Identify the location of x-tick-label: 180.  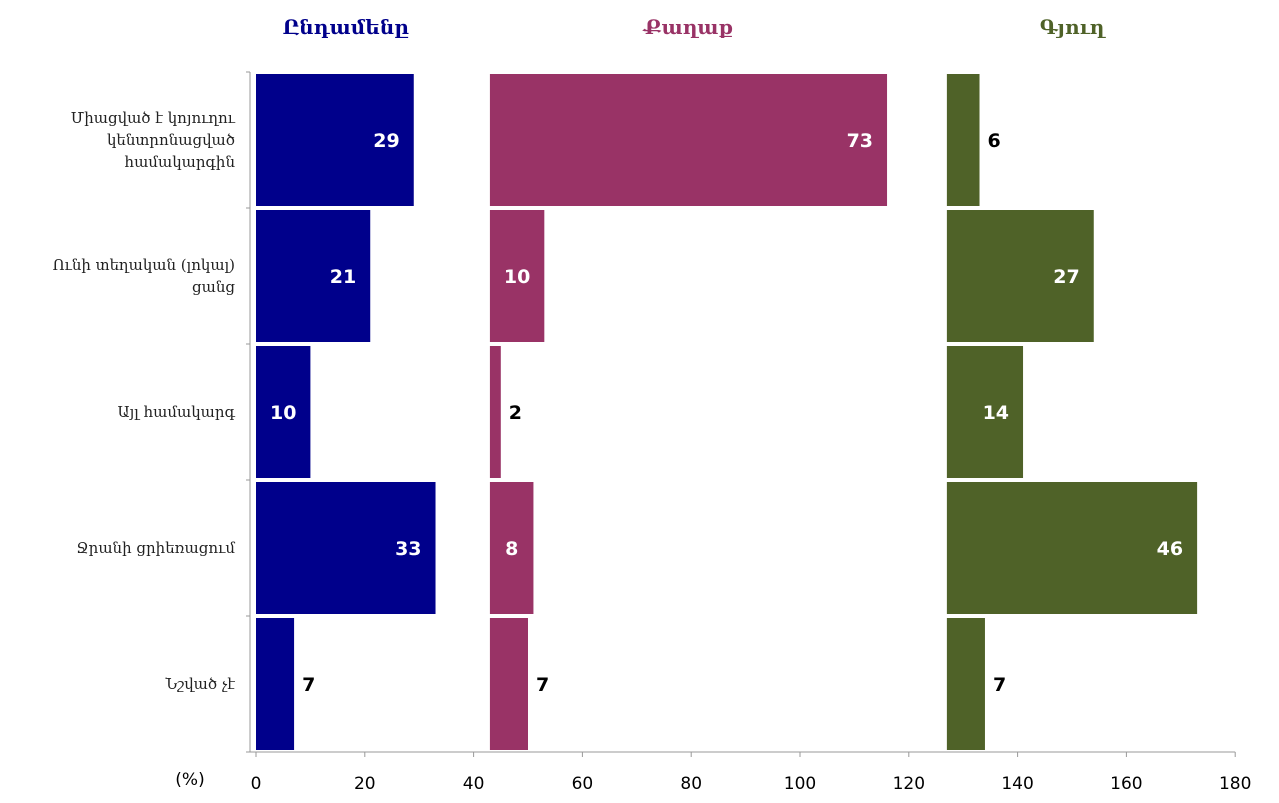
(1235, 784).